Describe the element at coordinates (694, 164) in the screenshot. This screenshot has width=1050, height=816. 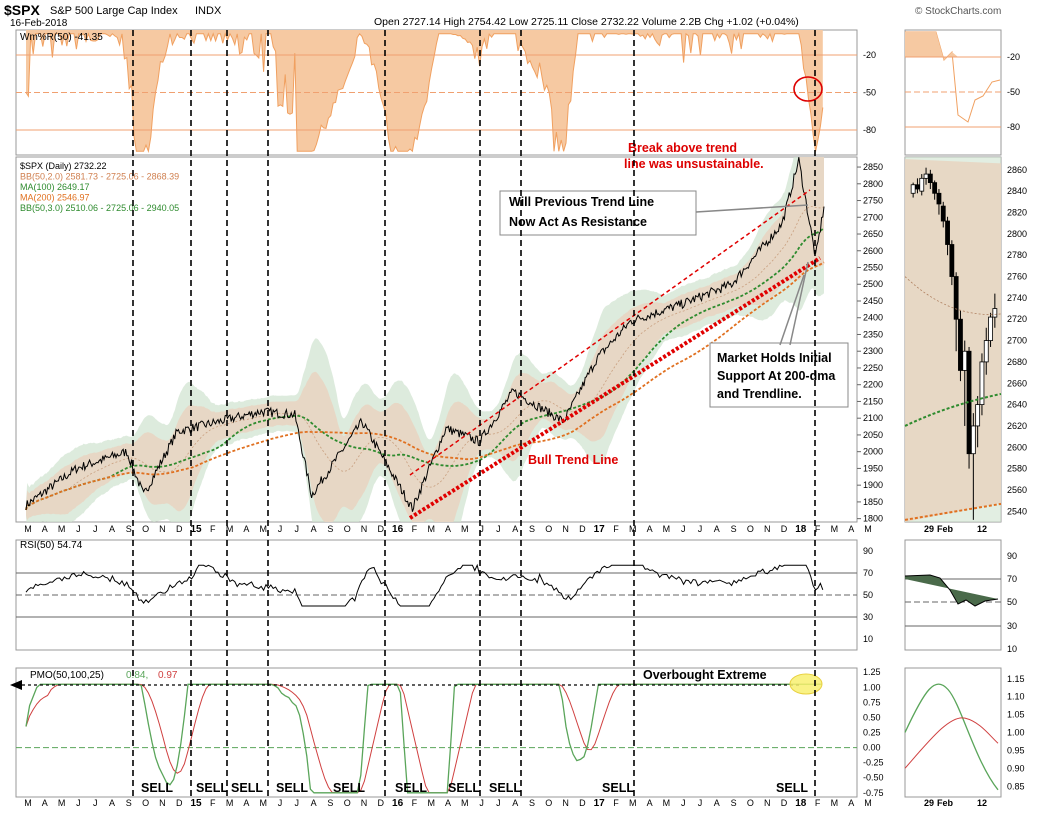
I see `annotation-break-2: line was unsustainable.` at that location.